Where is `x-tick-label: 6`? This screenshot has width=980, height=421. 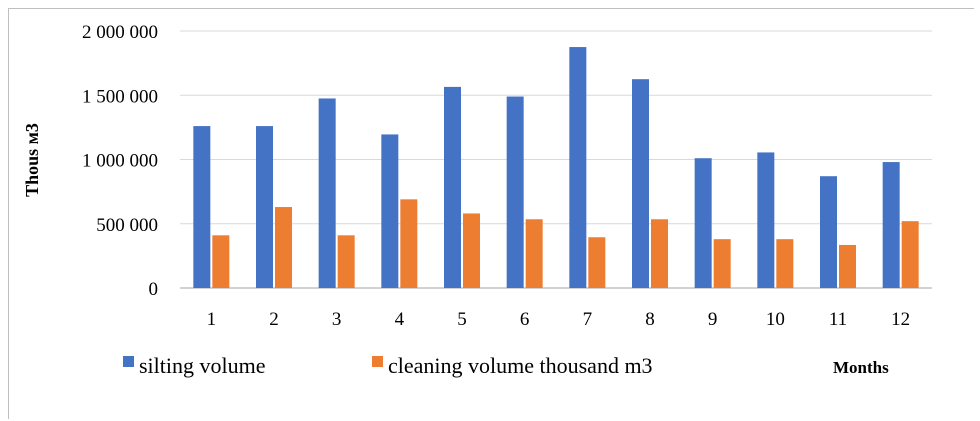 x-tick-label: 6 is located at coordinates (525, 319).